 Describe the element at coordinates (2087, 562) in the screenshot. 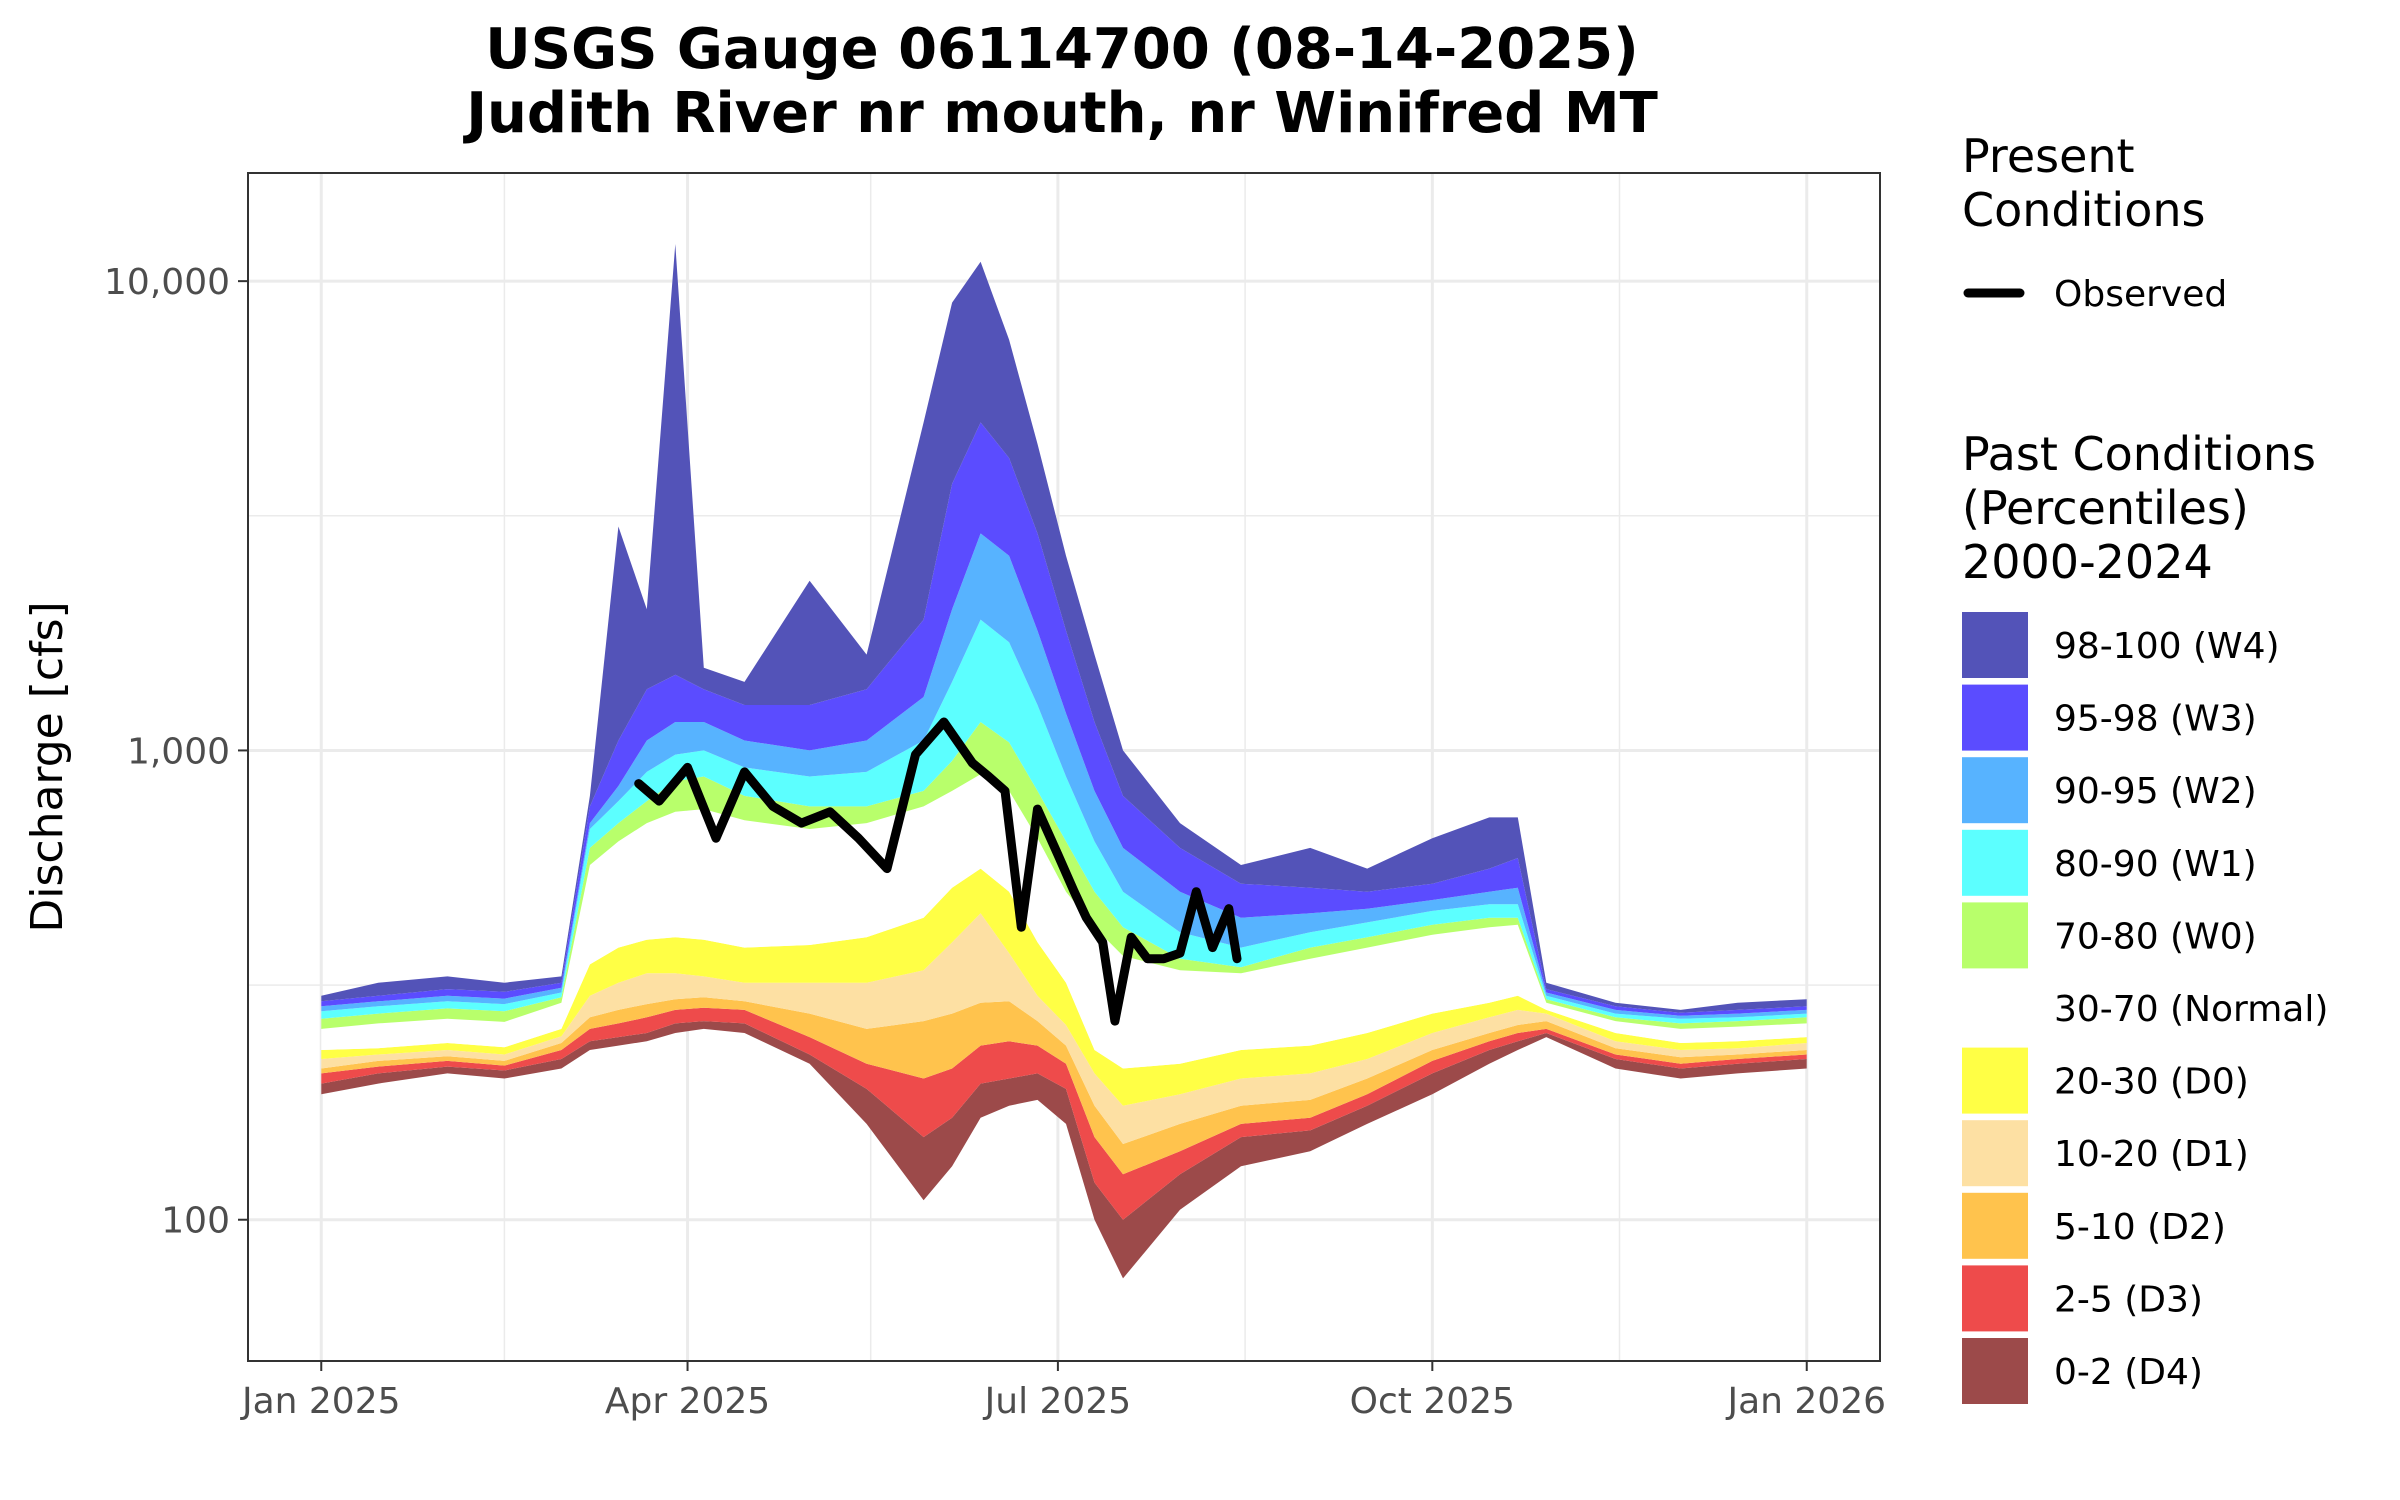

I see `legend-past-title: 2000-2024` at that location.